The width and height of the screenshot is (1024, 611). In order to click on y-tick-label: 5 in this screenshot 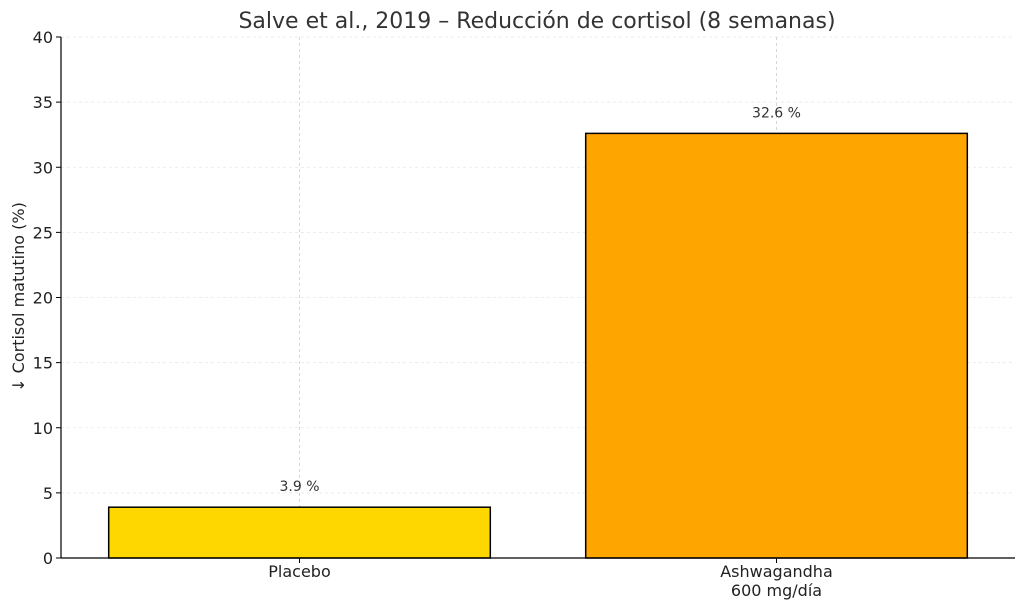, I will do `click(48, 493)`.